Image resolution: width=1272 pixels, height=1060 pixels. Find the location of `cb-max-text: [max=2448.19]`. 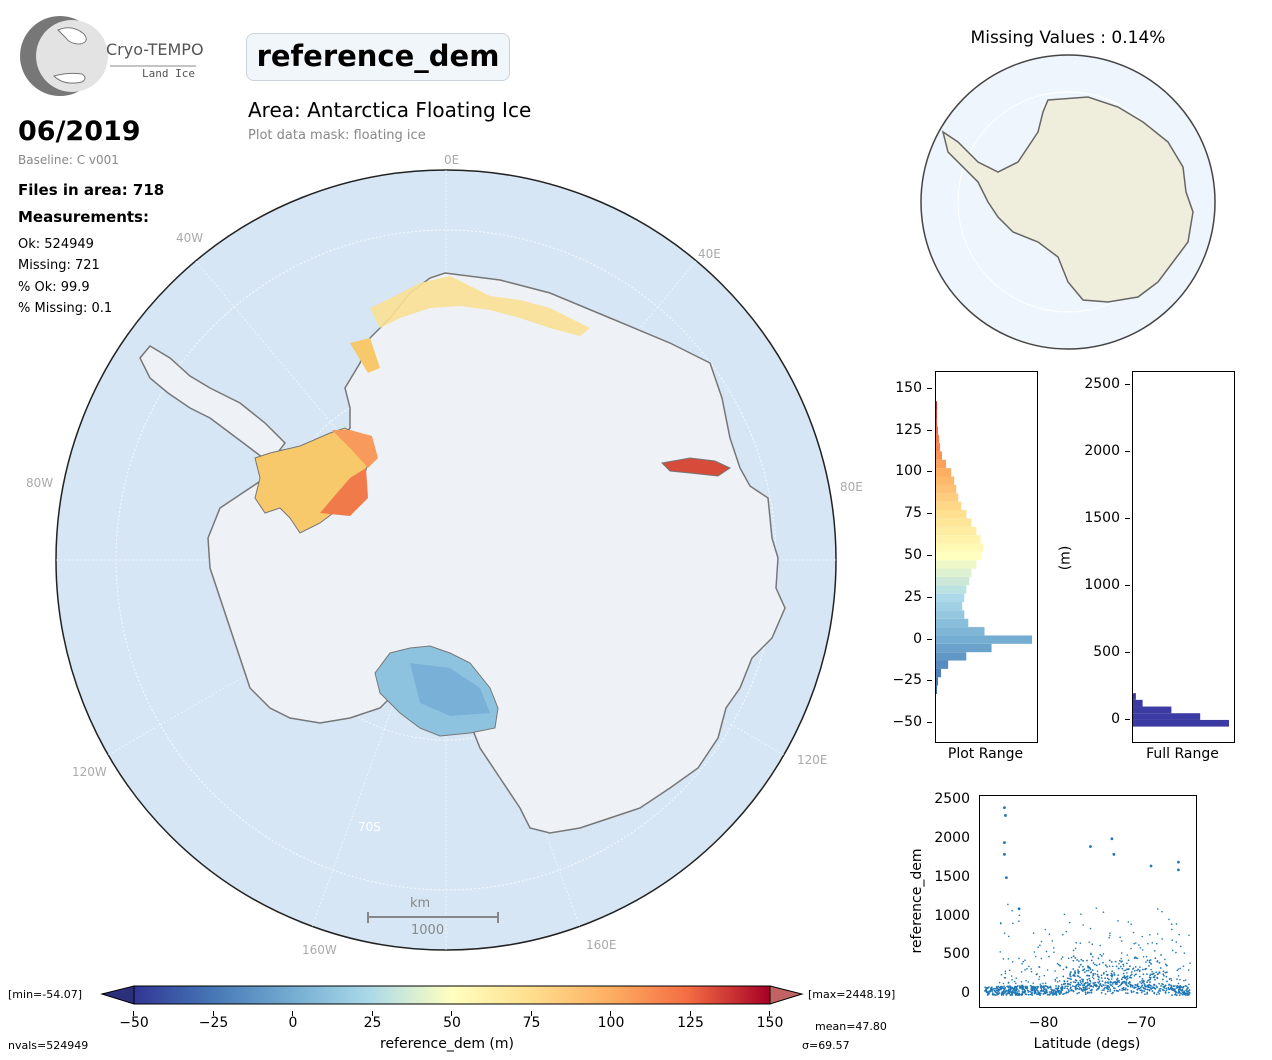

cb-max-text: [max=2448.19] is located at coordinates (852, 994).